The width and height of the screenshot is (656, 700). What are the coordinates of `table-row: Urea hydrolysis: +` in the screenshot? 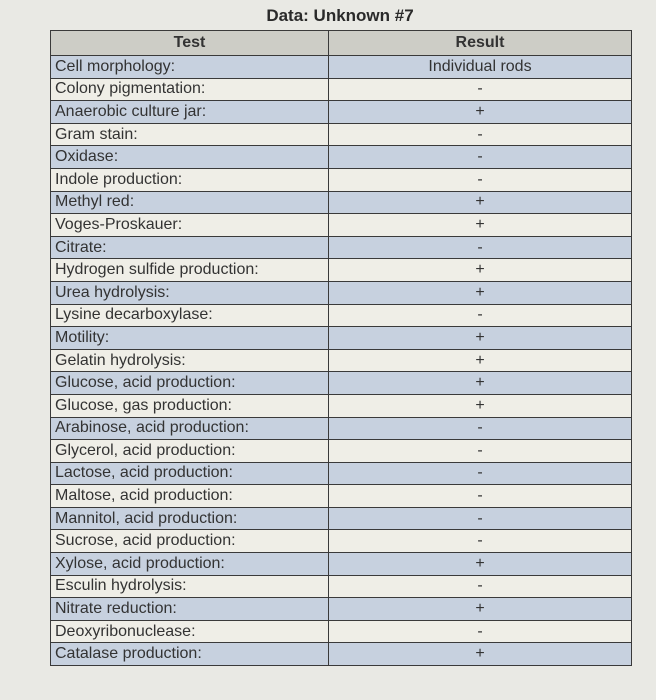 It's located at (341, 292).